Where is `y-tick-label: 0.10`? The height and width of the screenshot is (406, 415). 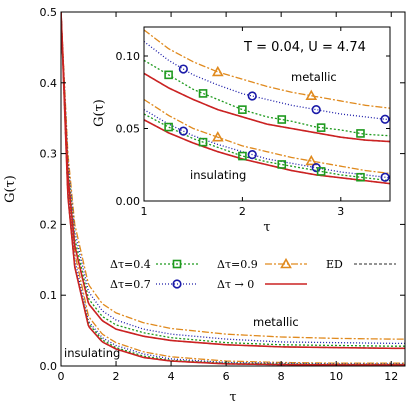
y-tick-label: 0.10 is located at coordinates (128, 56).